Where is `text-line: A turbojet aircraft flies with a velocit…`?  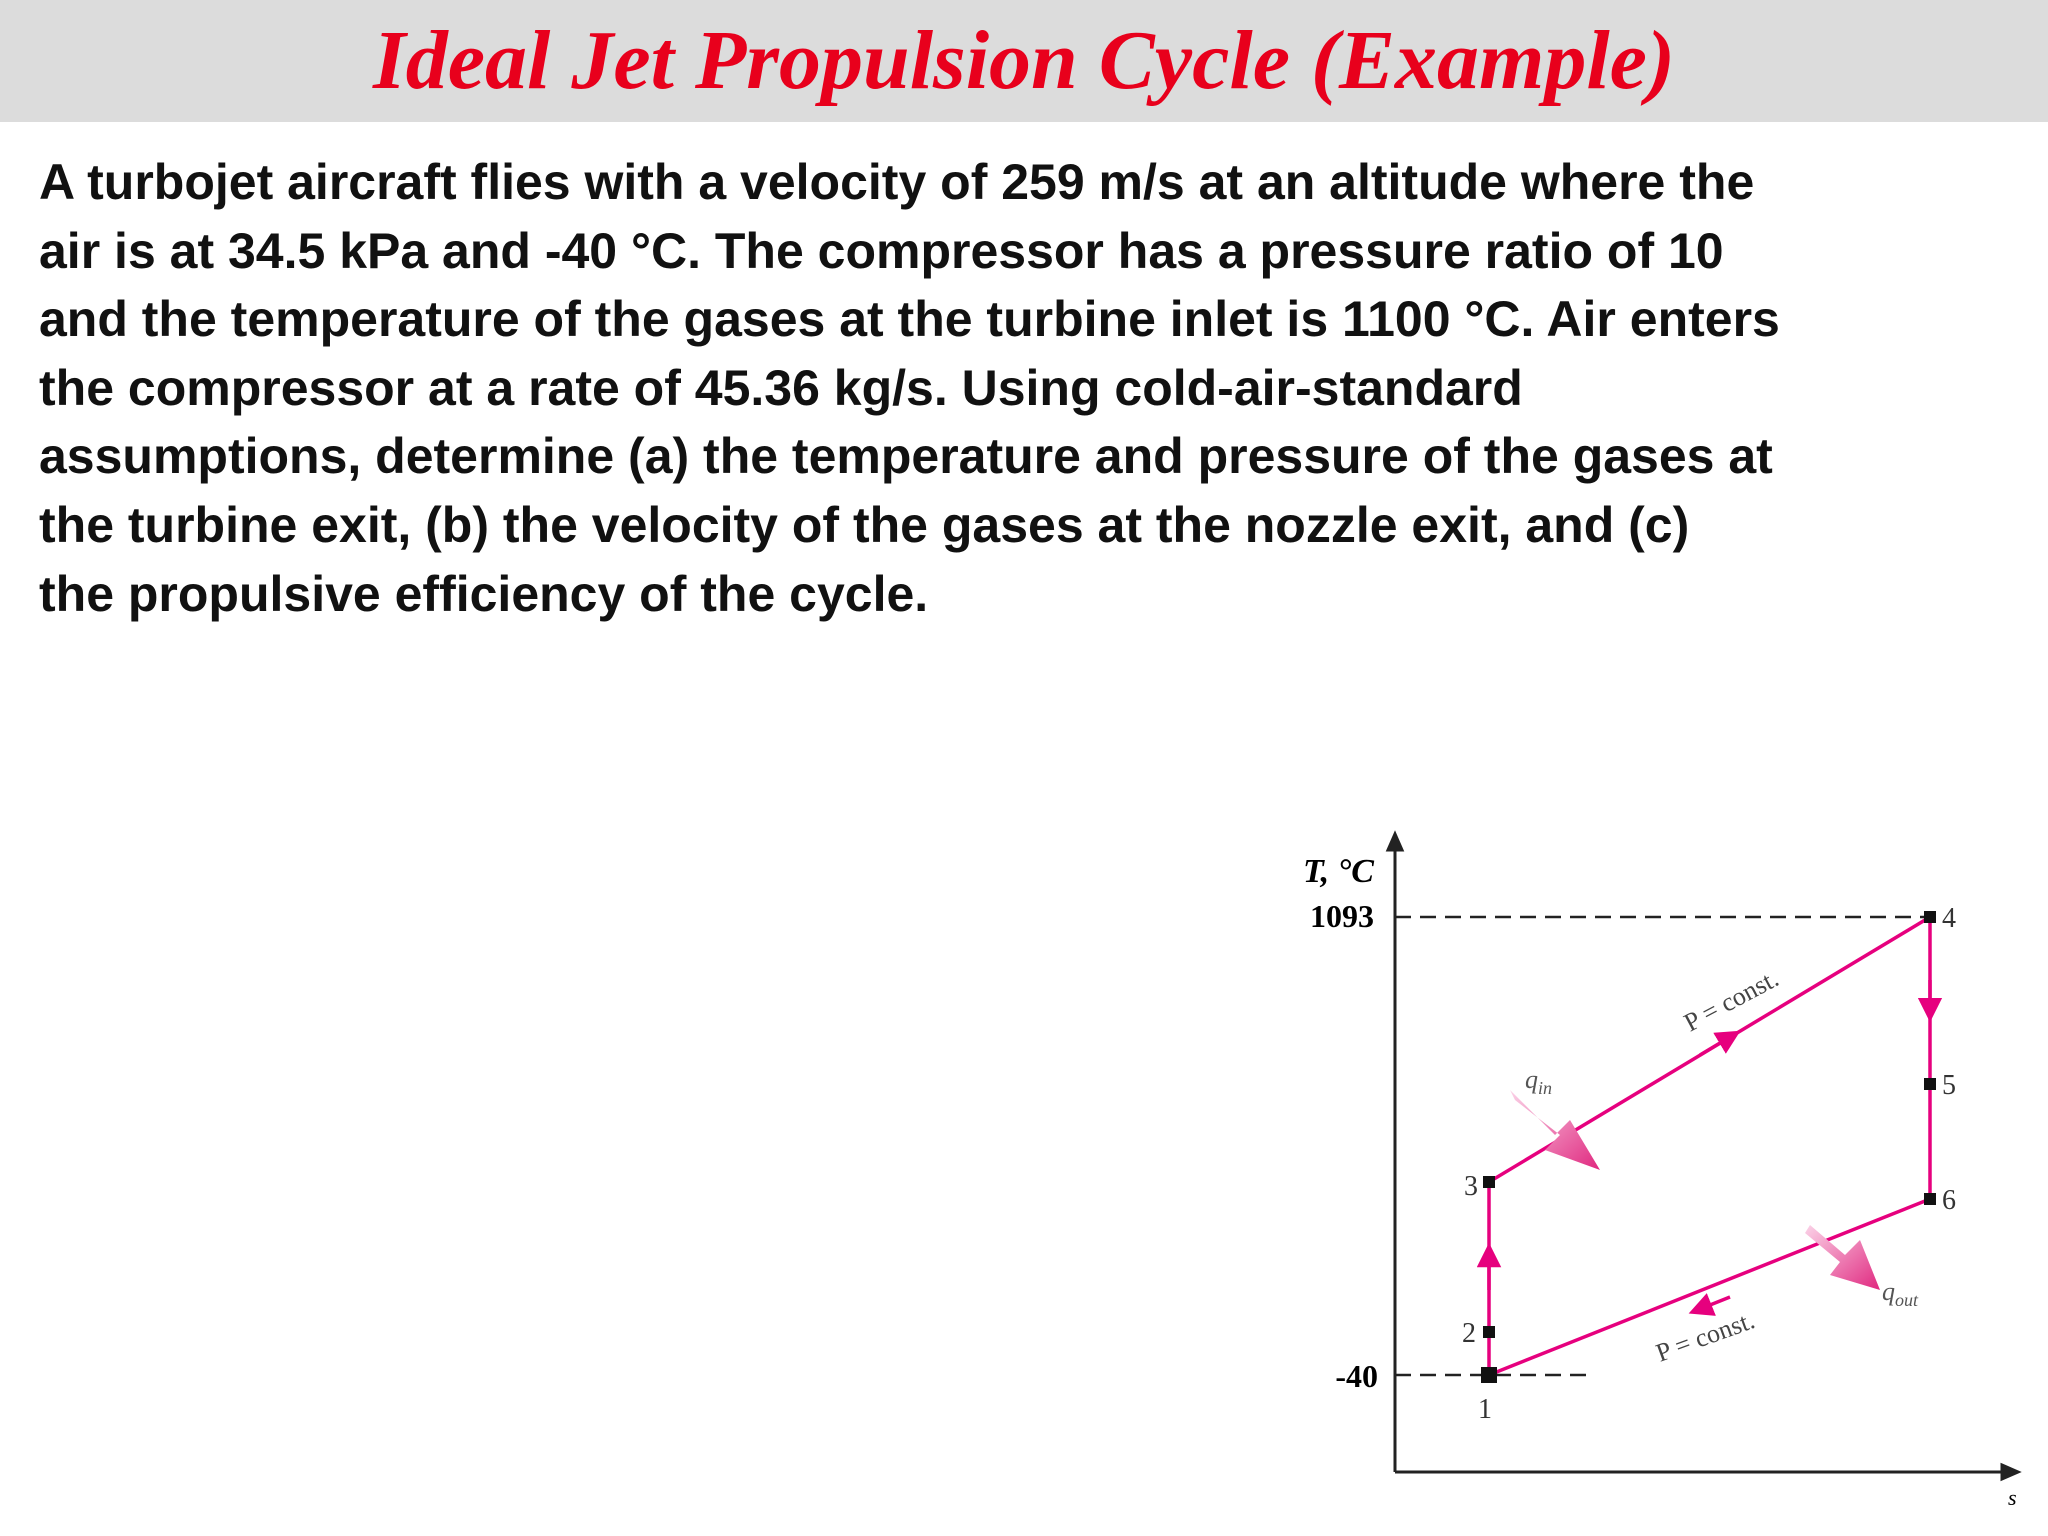
text-line: A turbojet aircraft flies with a velocit… is located at coordinates (897, 182).